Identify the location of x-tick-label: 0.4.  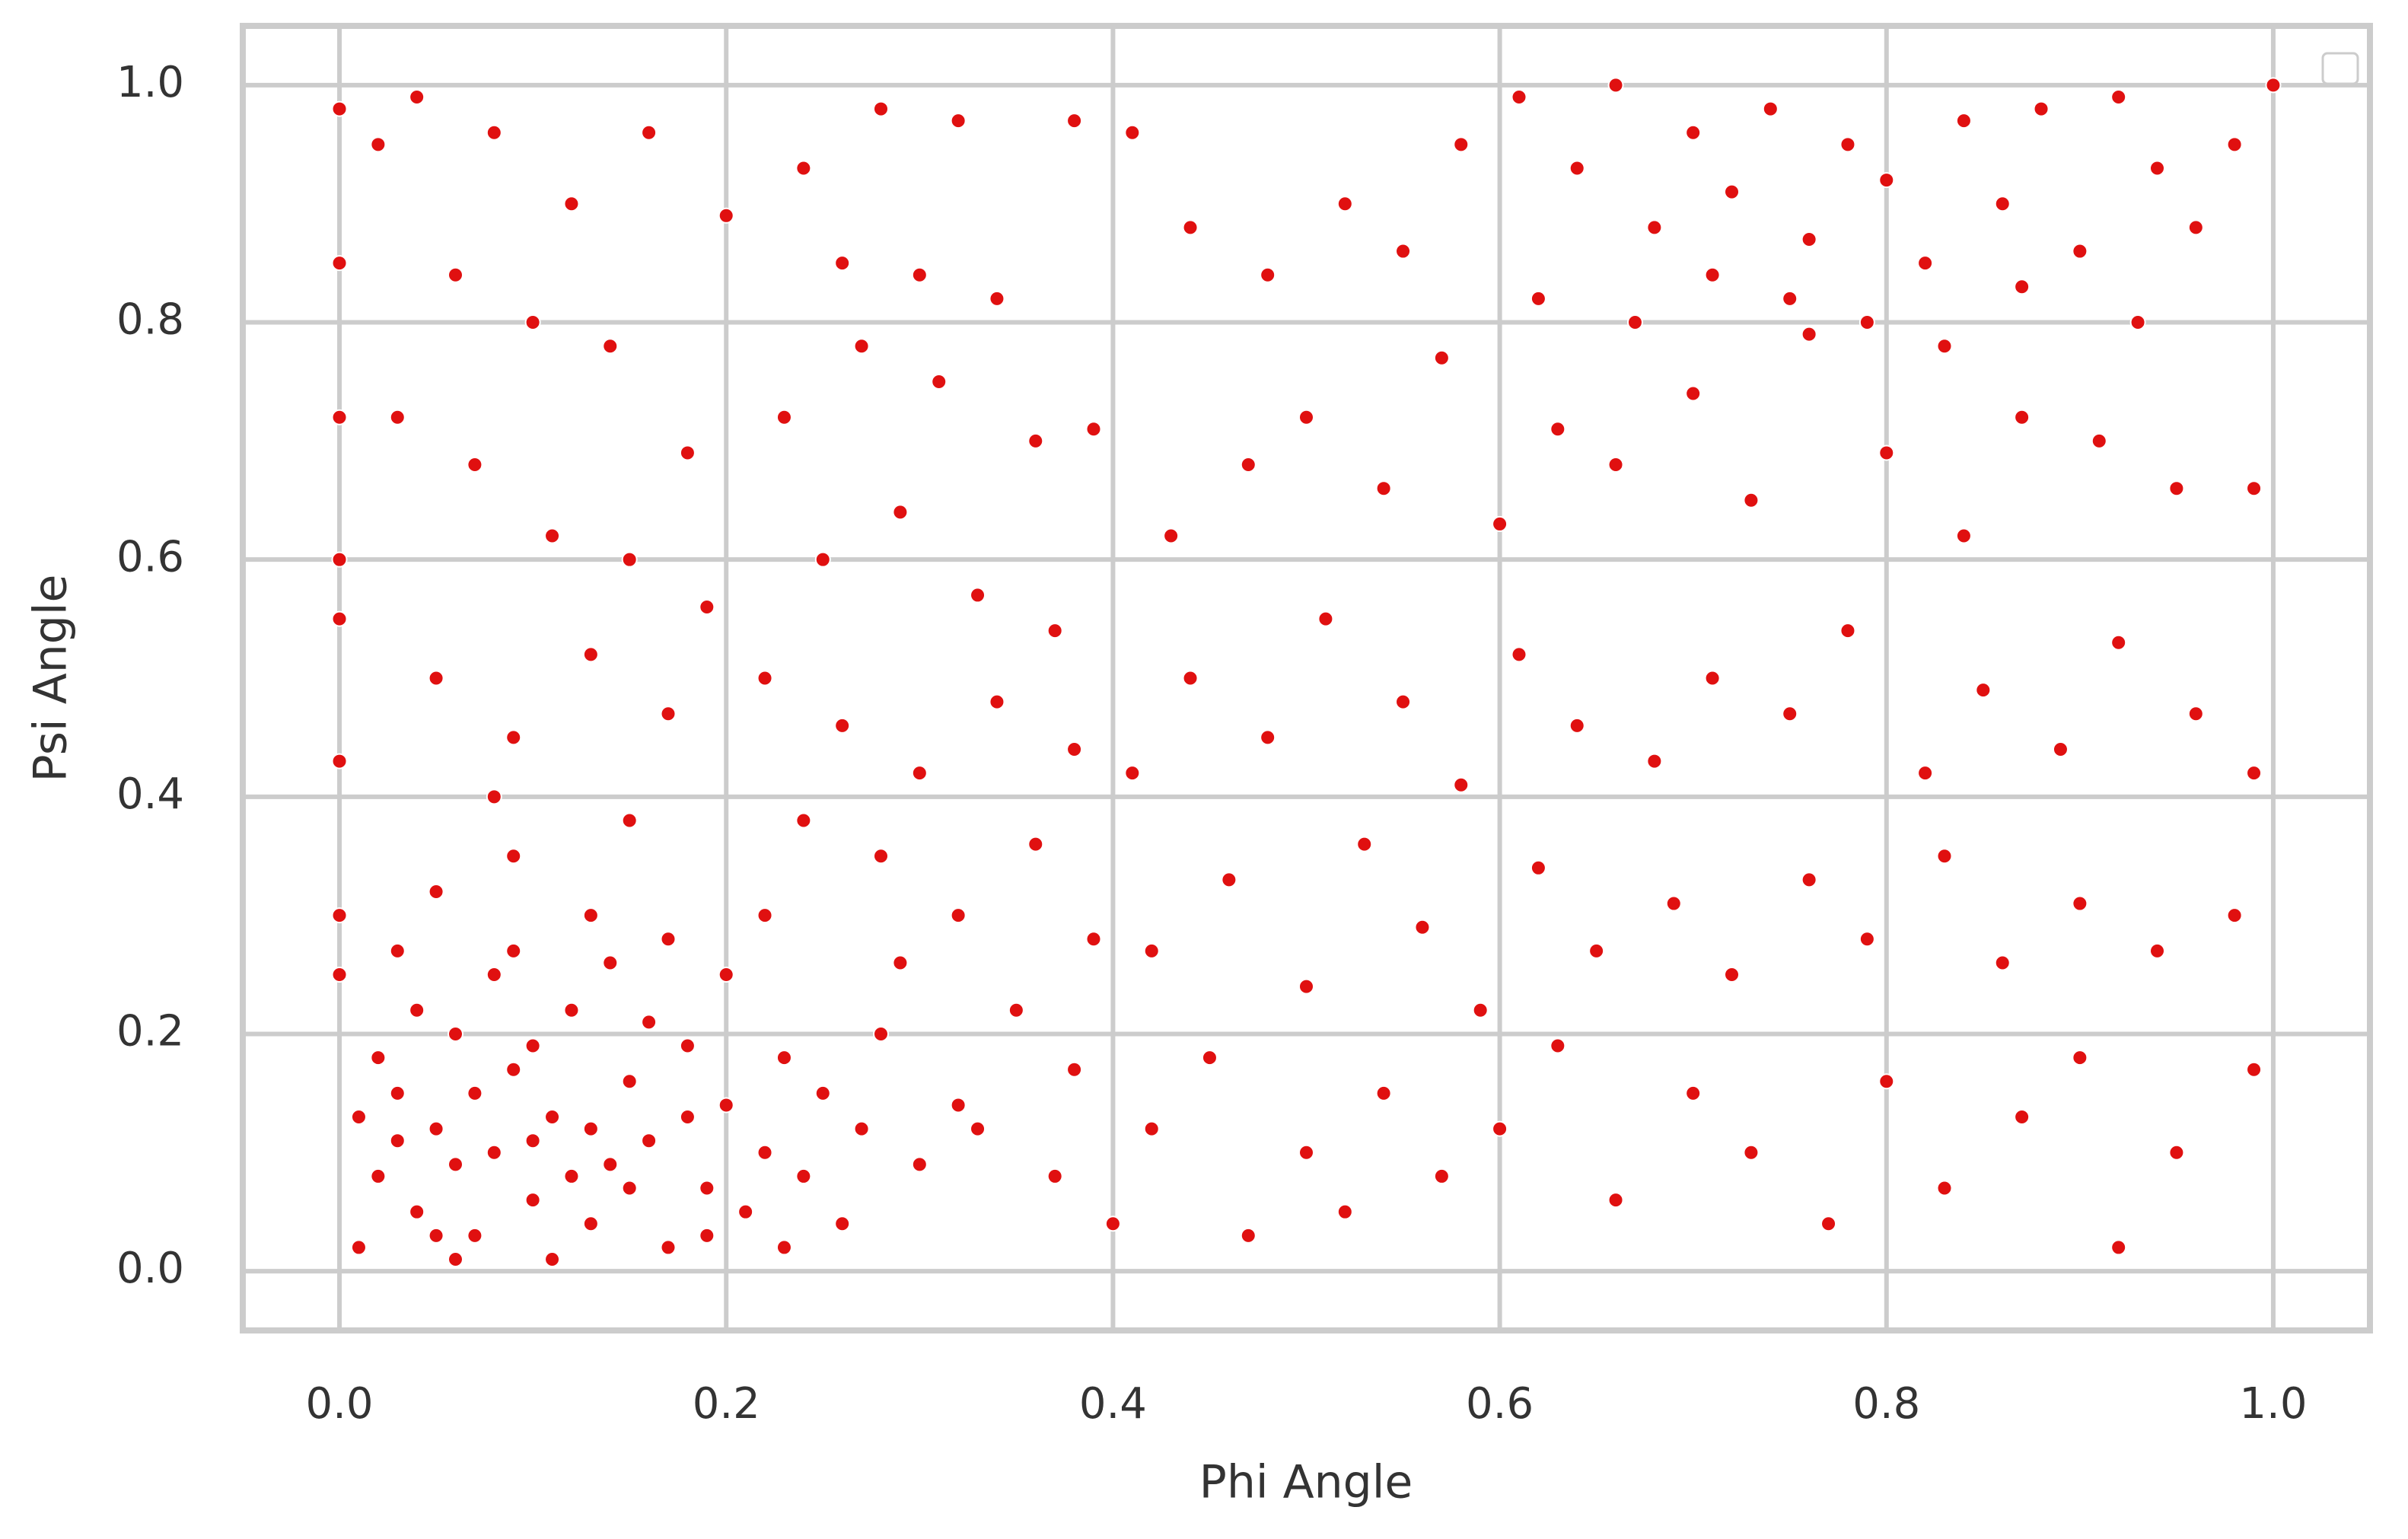
(1113, 1404).